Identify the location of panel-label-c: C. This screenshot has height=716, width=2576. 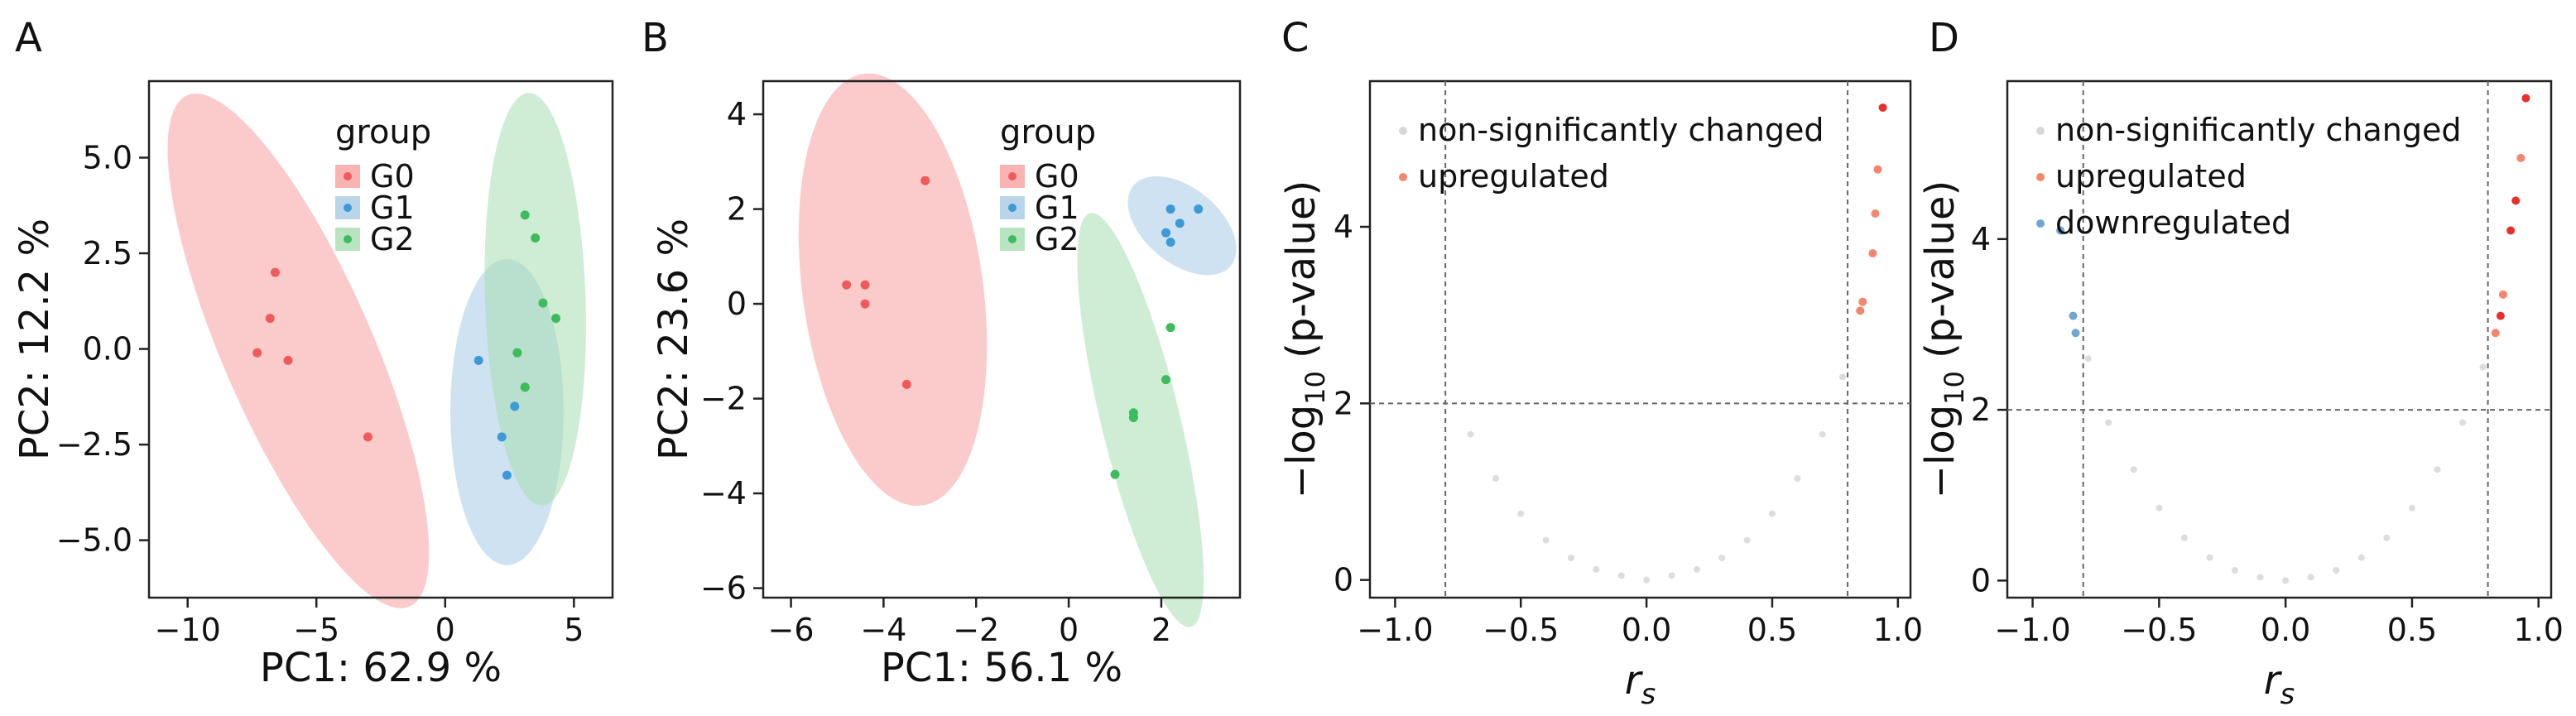
(1295, 38).